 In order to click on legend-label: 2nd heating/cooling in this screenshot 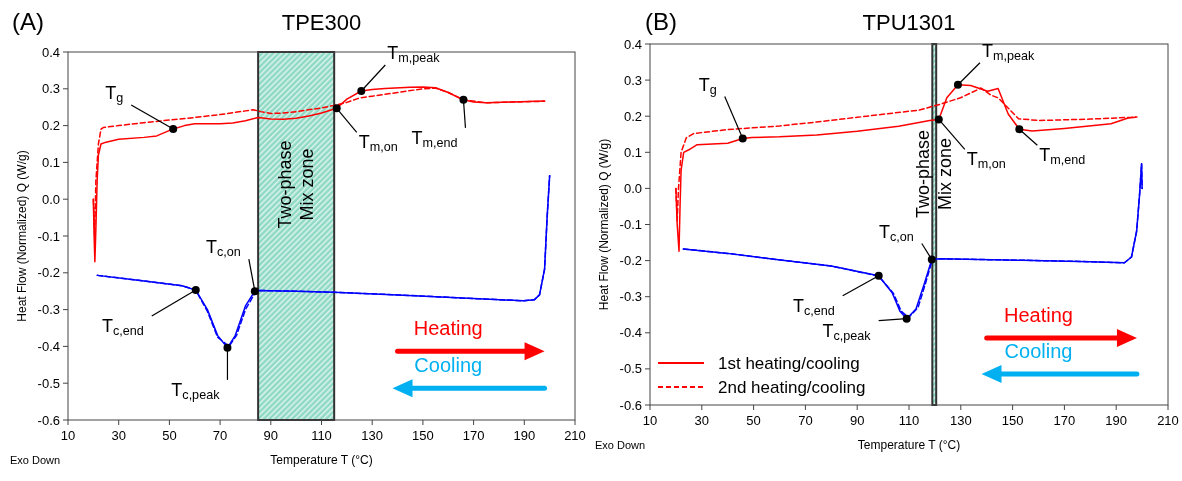, I will do `click(792, 387)`.